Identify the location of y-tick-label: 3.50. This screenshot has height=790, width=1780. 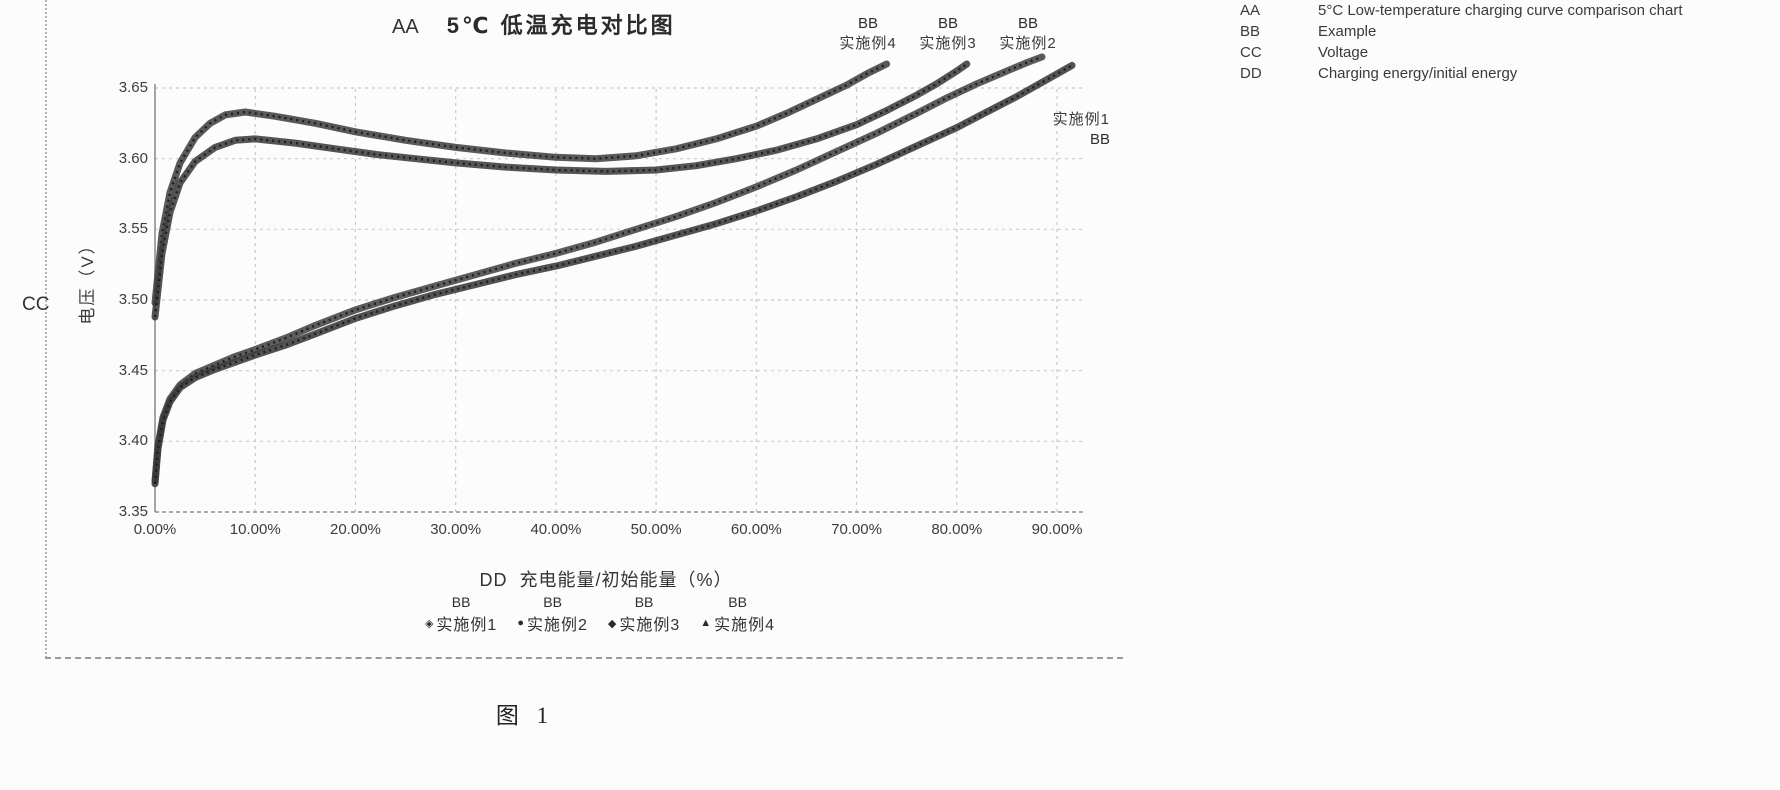
(133, 299).